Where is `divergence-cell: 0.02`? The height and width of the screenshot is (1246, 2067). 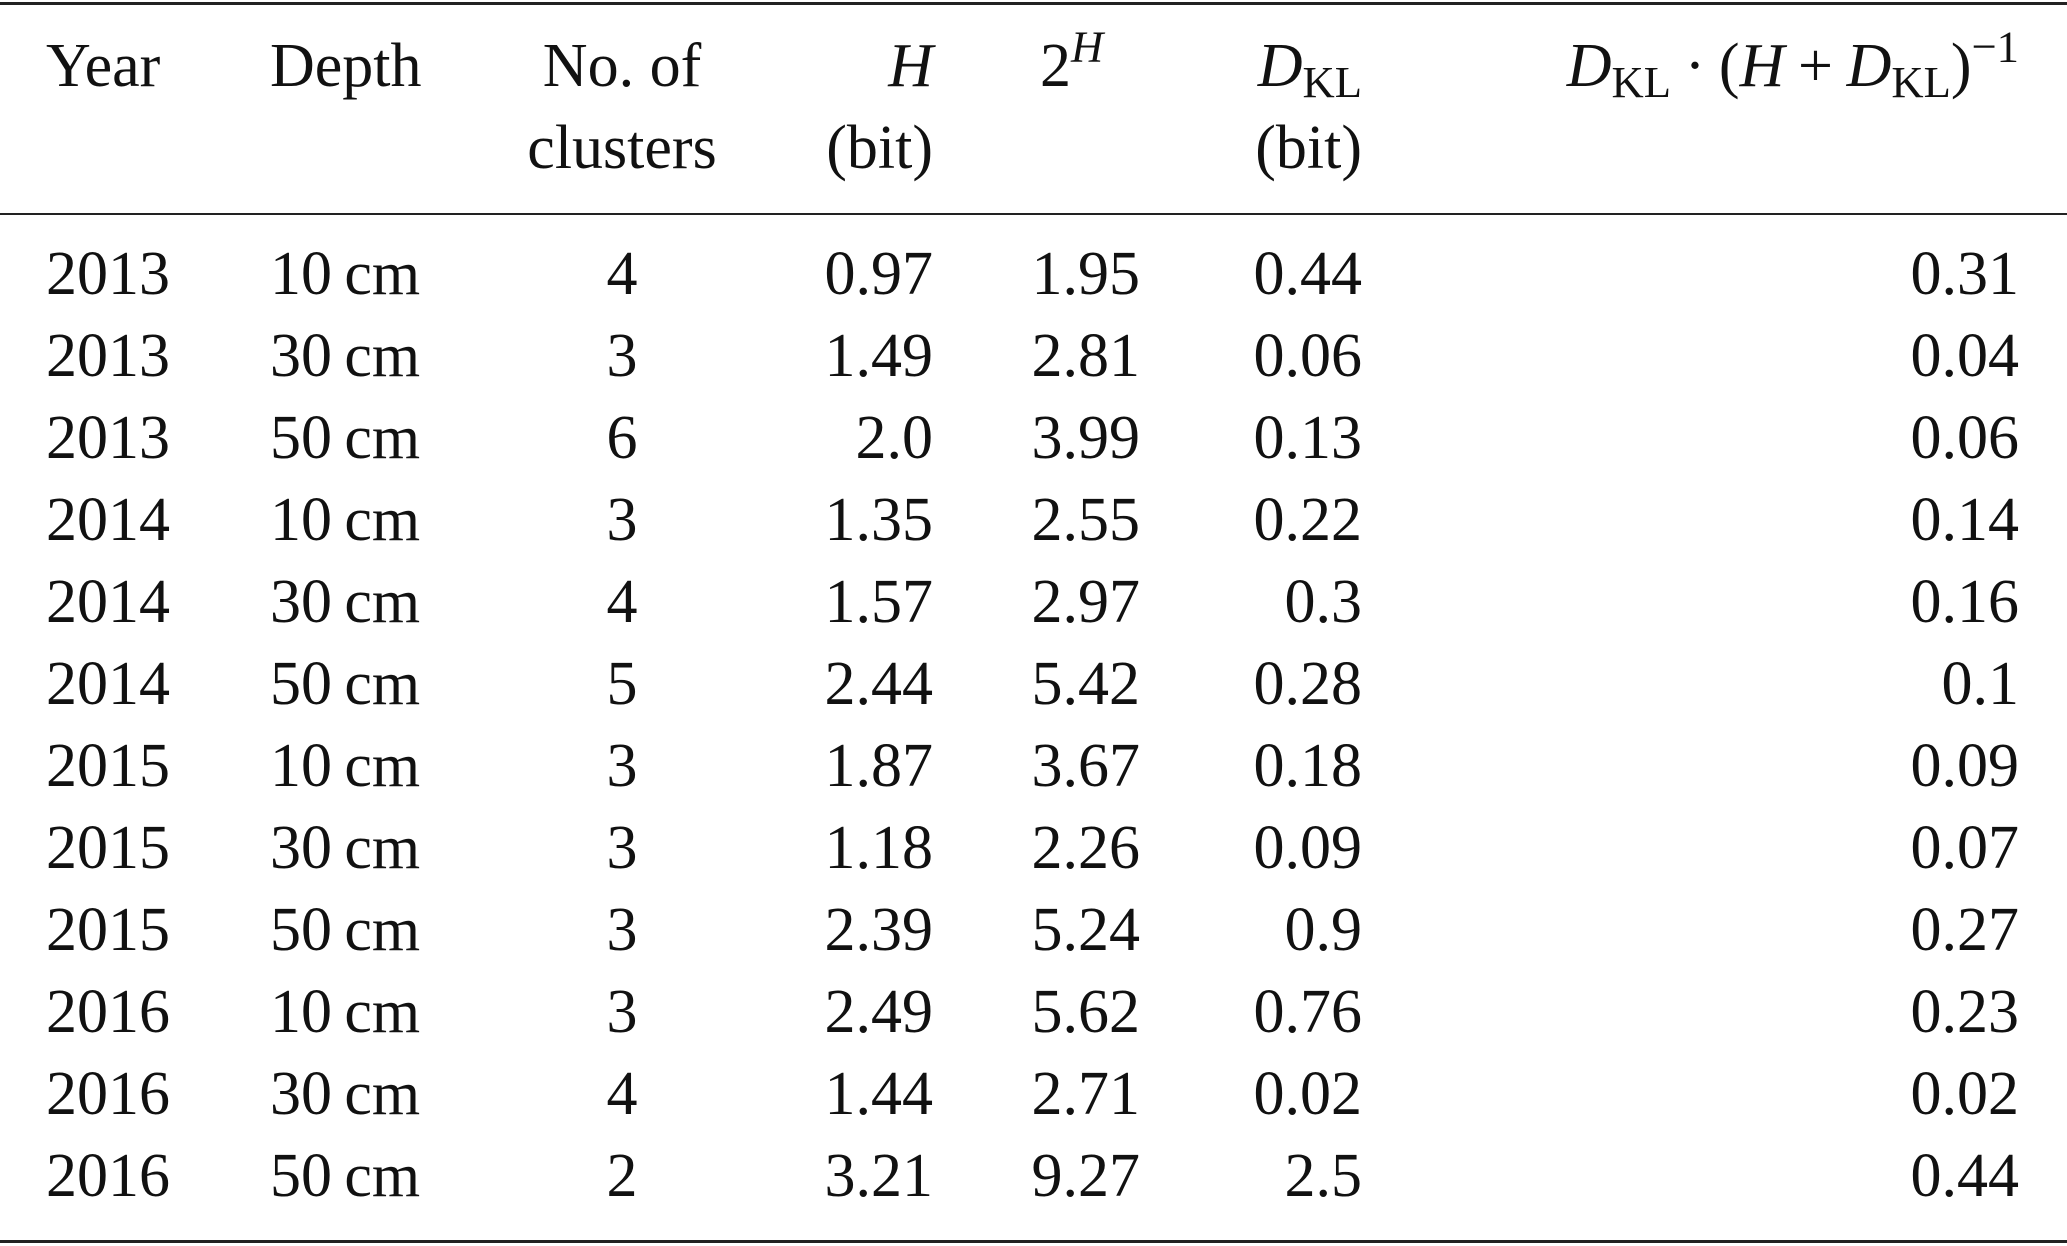
divergence-cell: 0.02 is located at coordinates (1308, 1094).